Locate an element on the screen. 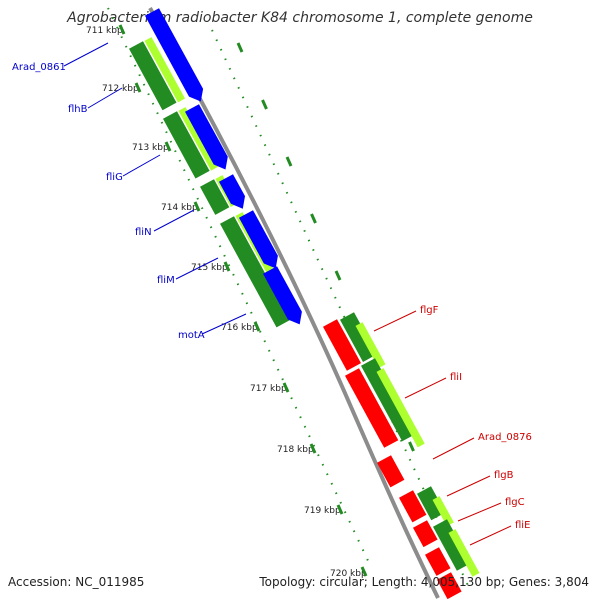 The height and width of the screenshot is (600, 600). gene-label: flgF is located at coordinates (429, 310).